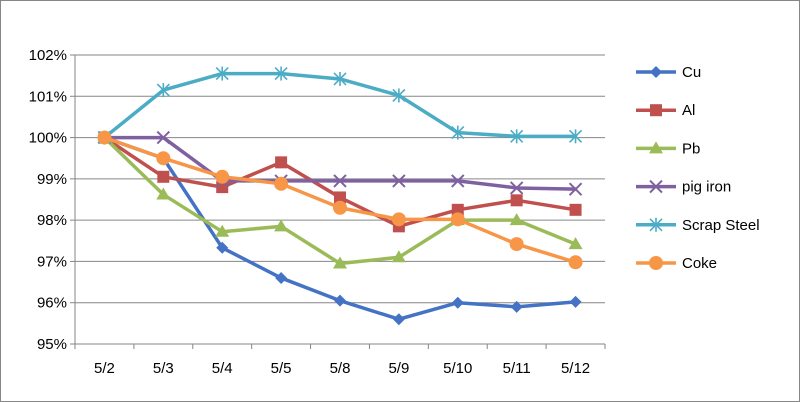  What do you see at coordinates (721, 225) in the screenshot?
I see `legend-label: Scrap Steel` at bounding box center [721, 225].